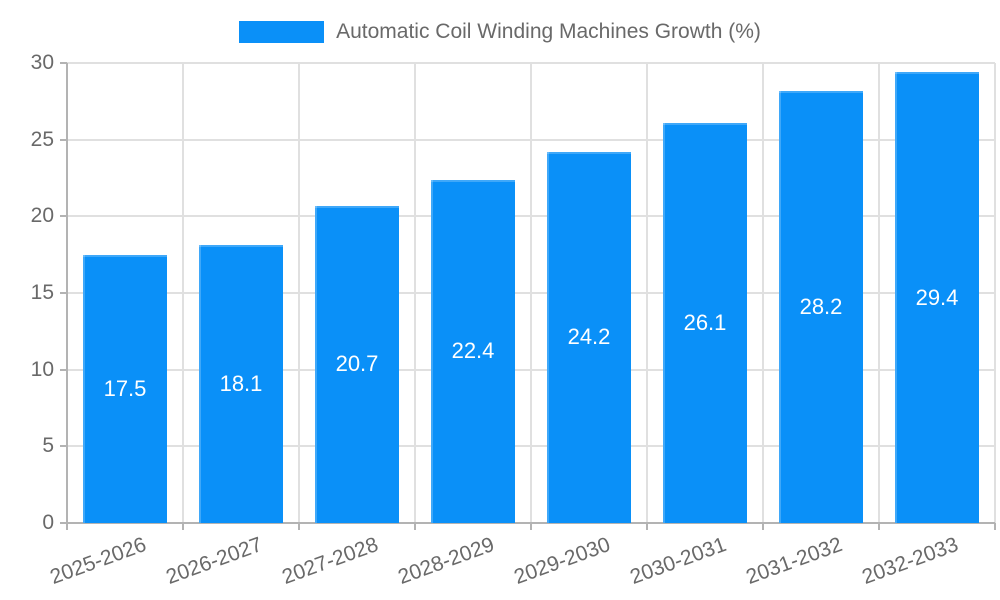  Describe the element at coordinates (677, 561) in the screenshot. I see `x-tick-label: 2030-2031` at that location.